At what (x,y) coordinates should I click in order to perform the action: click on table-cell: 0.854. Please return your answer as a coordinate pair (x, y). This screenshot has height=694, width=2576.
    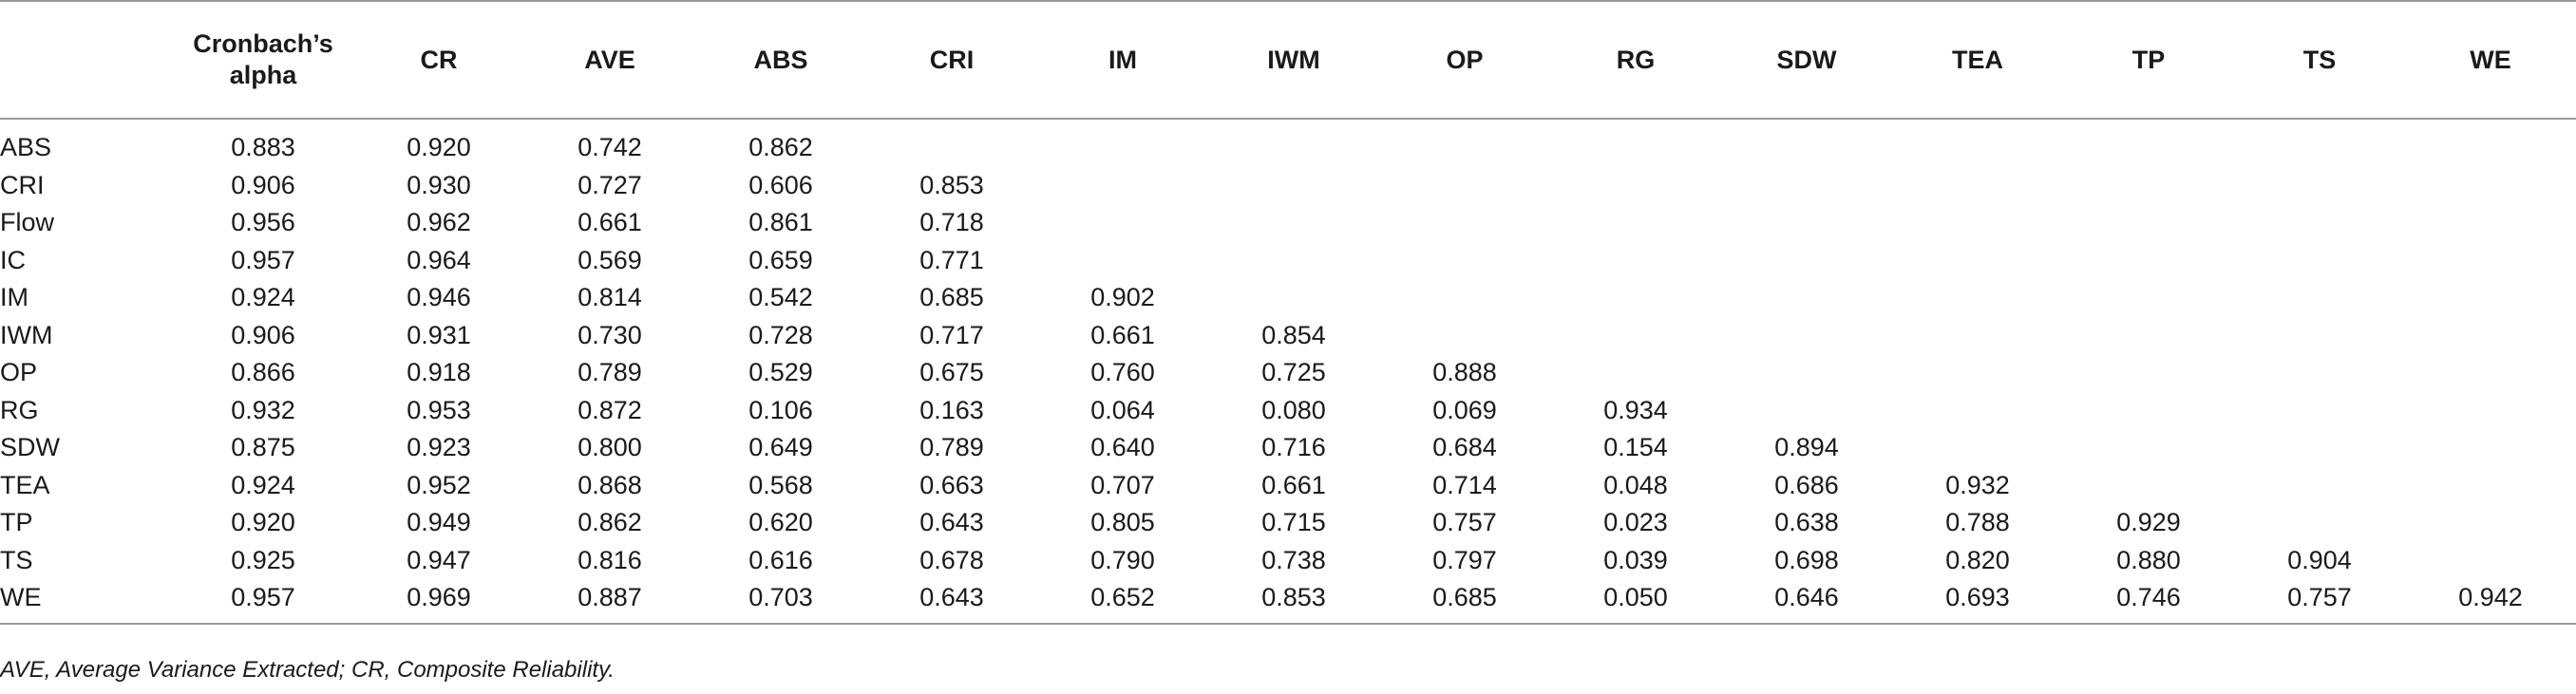
    Looking at the image, I should click on (1293, 334).